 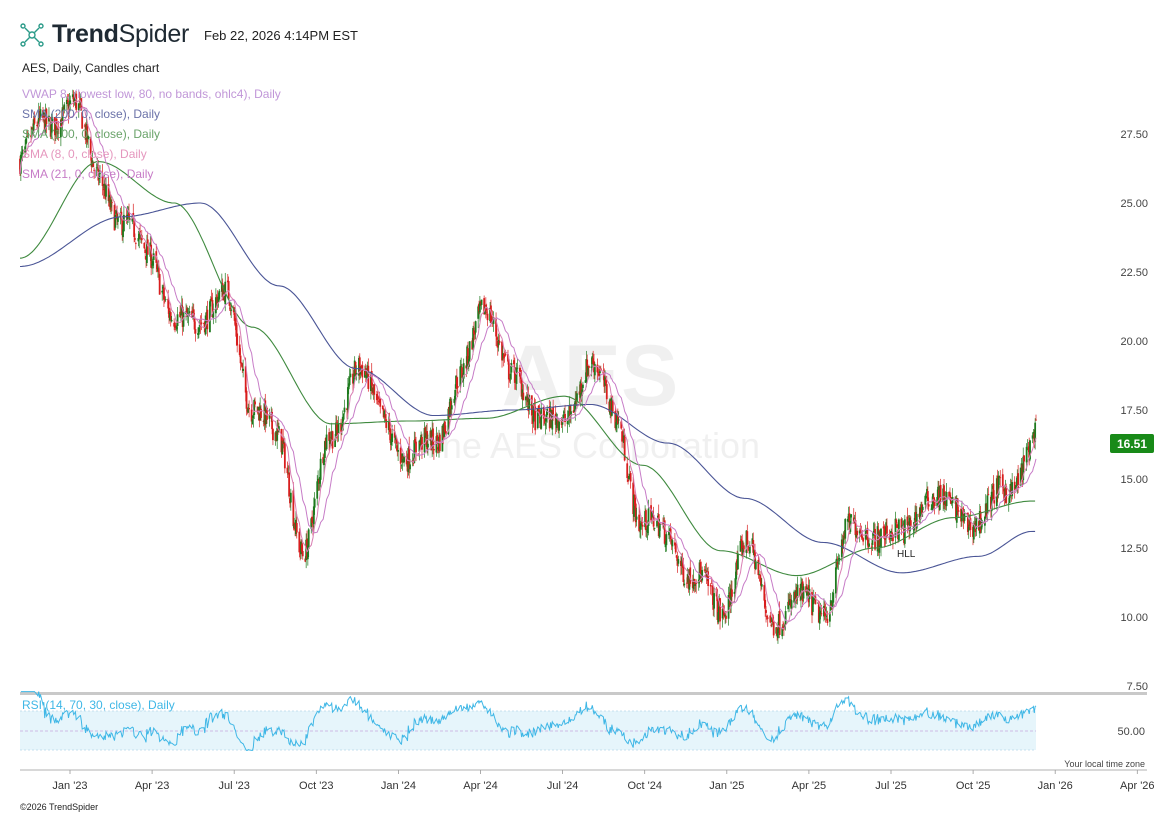 What do you see at coordinates (91, 134) in the screenshot?
I see `indicator-2: SMA (100, 0, close), Daily` at bounding box center [91, 134].